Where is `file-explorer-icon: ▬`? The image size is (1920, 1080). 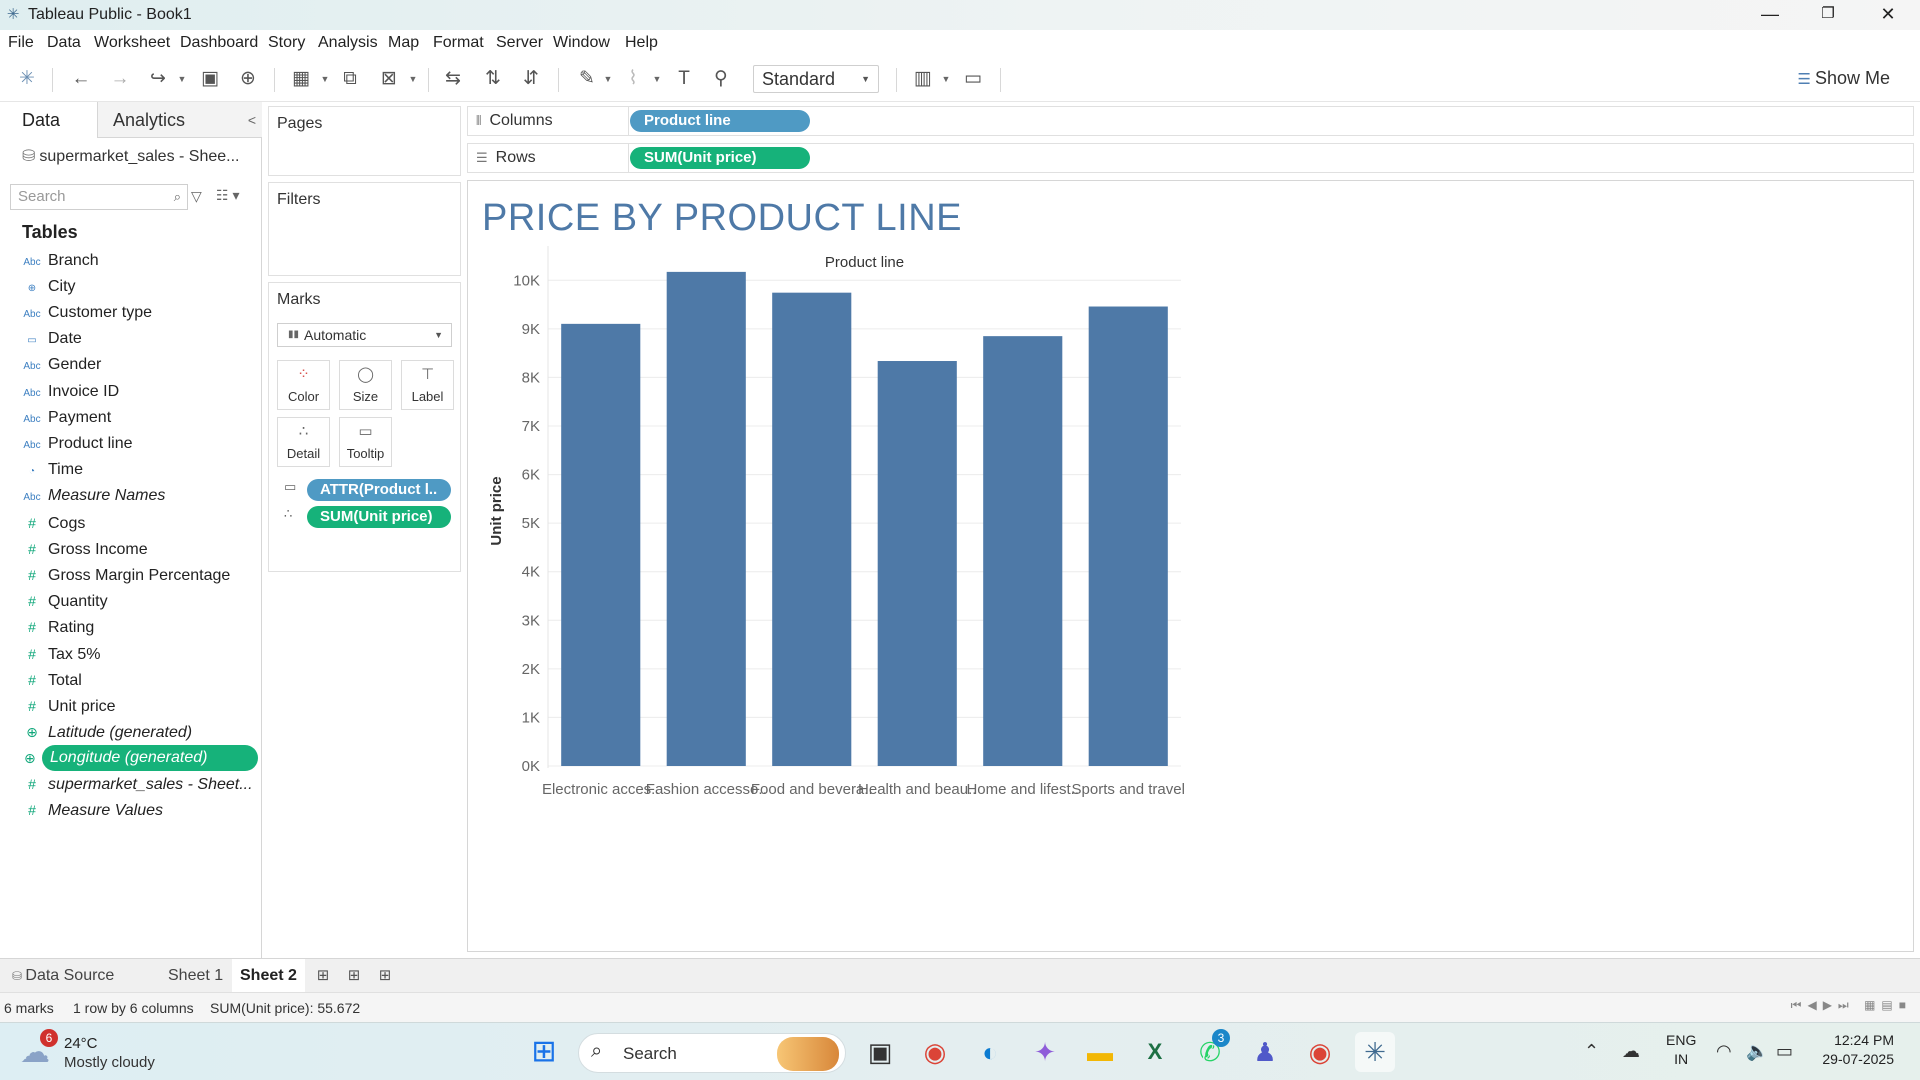
file-explorer-icon: ▬ is located at coordinates (1100, 1052).